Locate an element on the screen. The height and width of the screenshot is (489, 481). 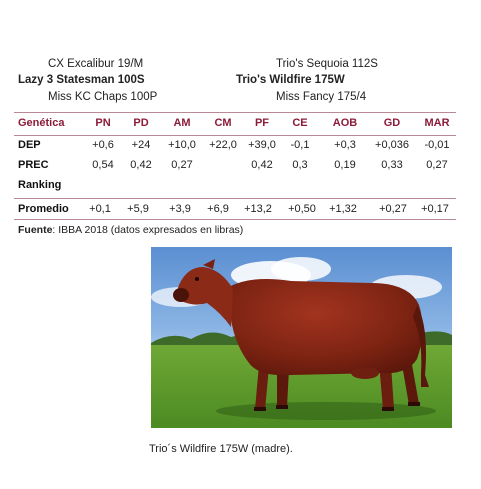
row-label: Ranking is located at coordinates (40, 185).